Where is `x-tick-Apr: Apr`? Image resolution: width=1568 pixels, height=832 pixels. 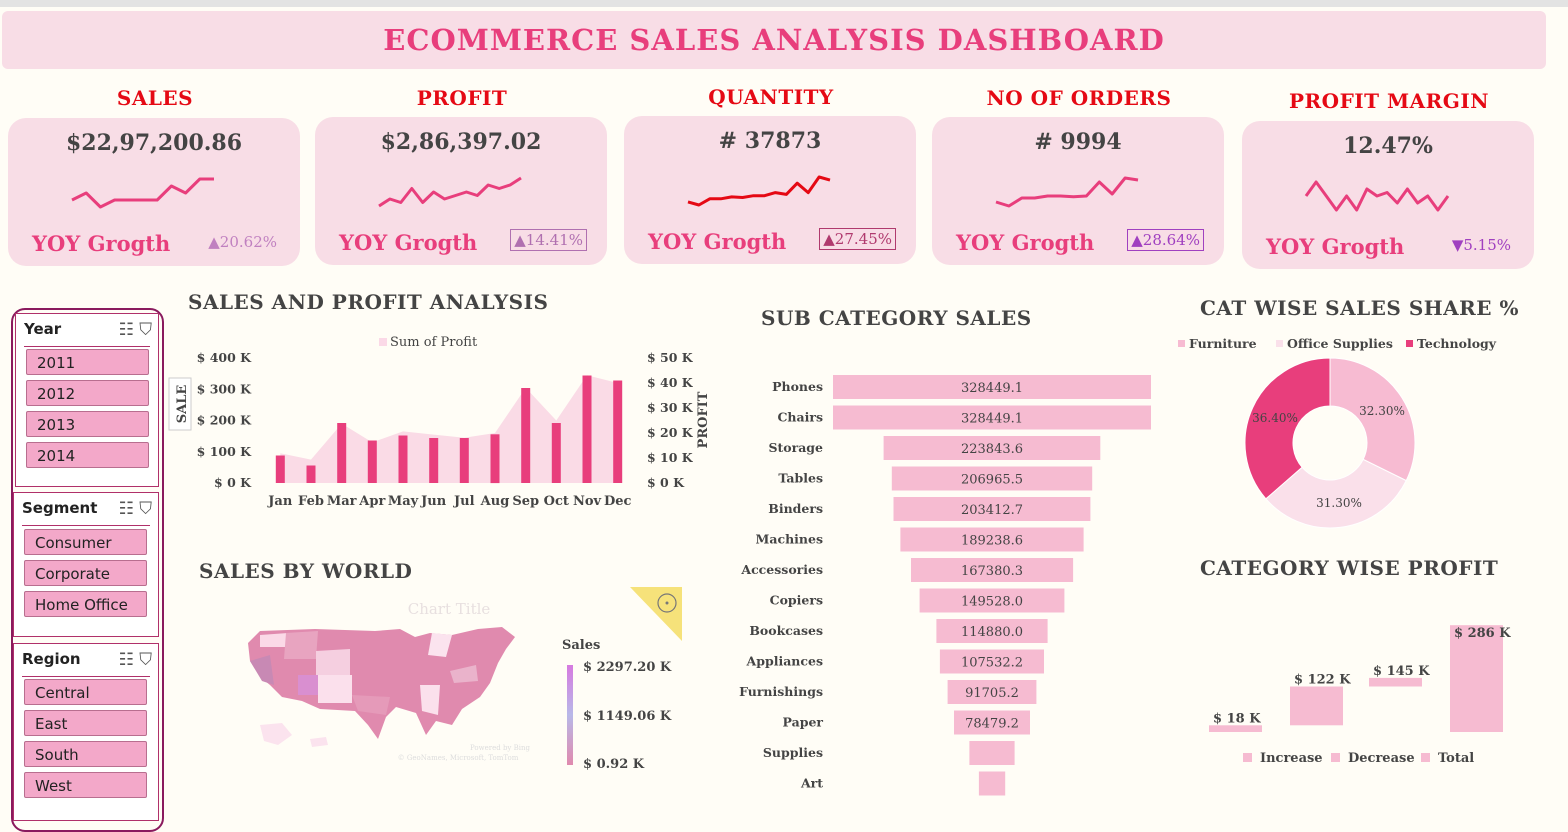 x-tick-Apr: Apr is located at coordinates (371, 501).